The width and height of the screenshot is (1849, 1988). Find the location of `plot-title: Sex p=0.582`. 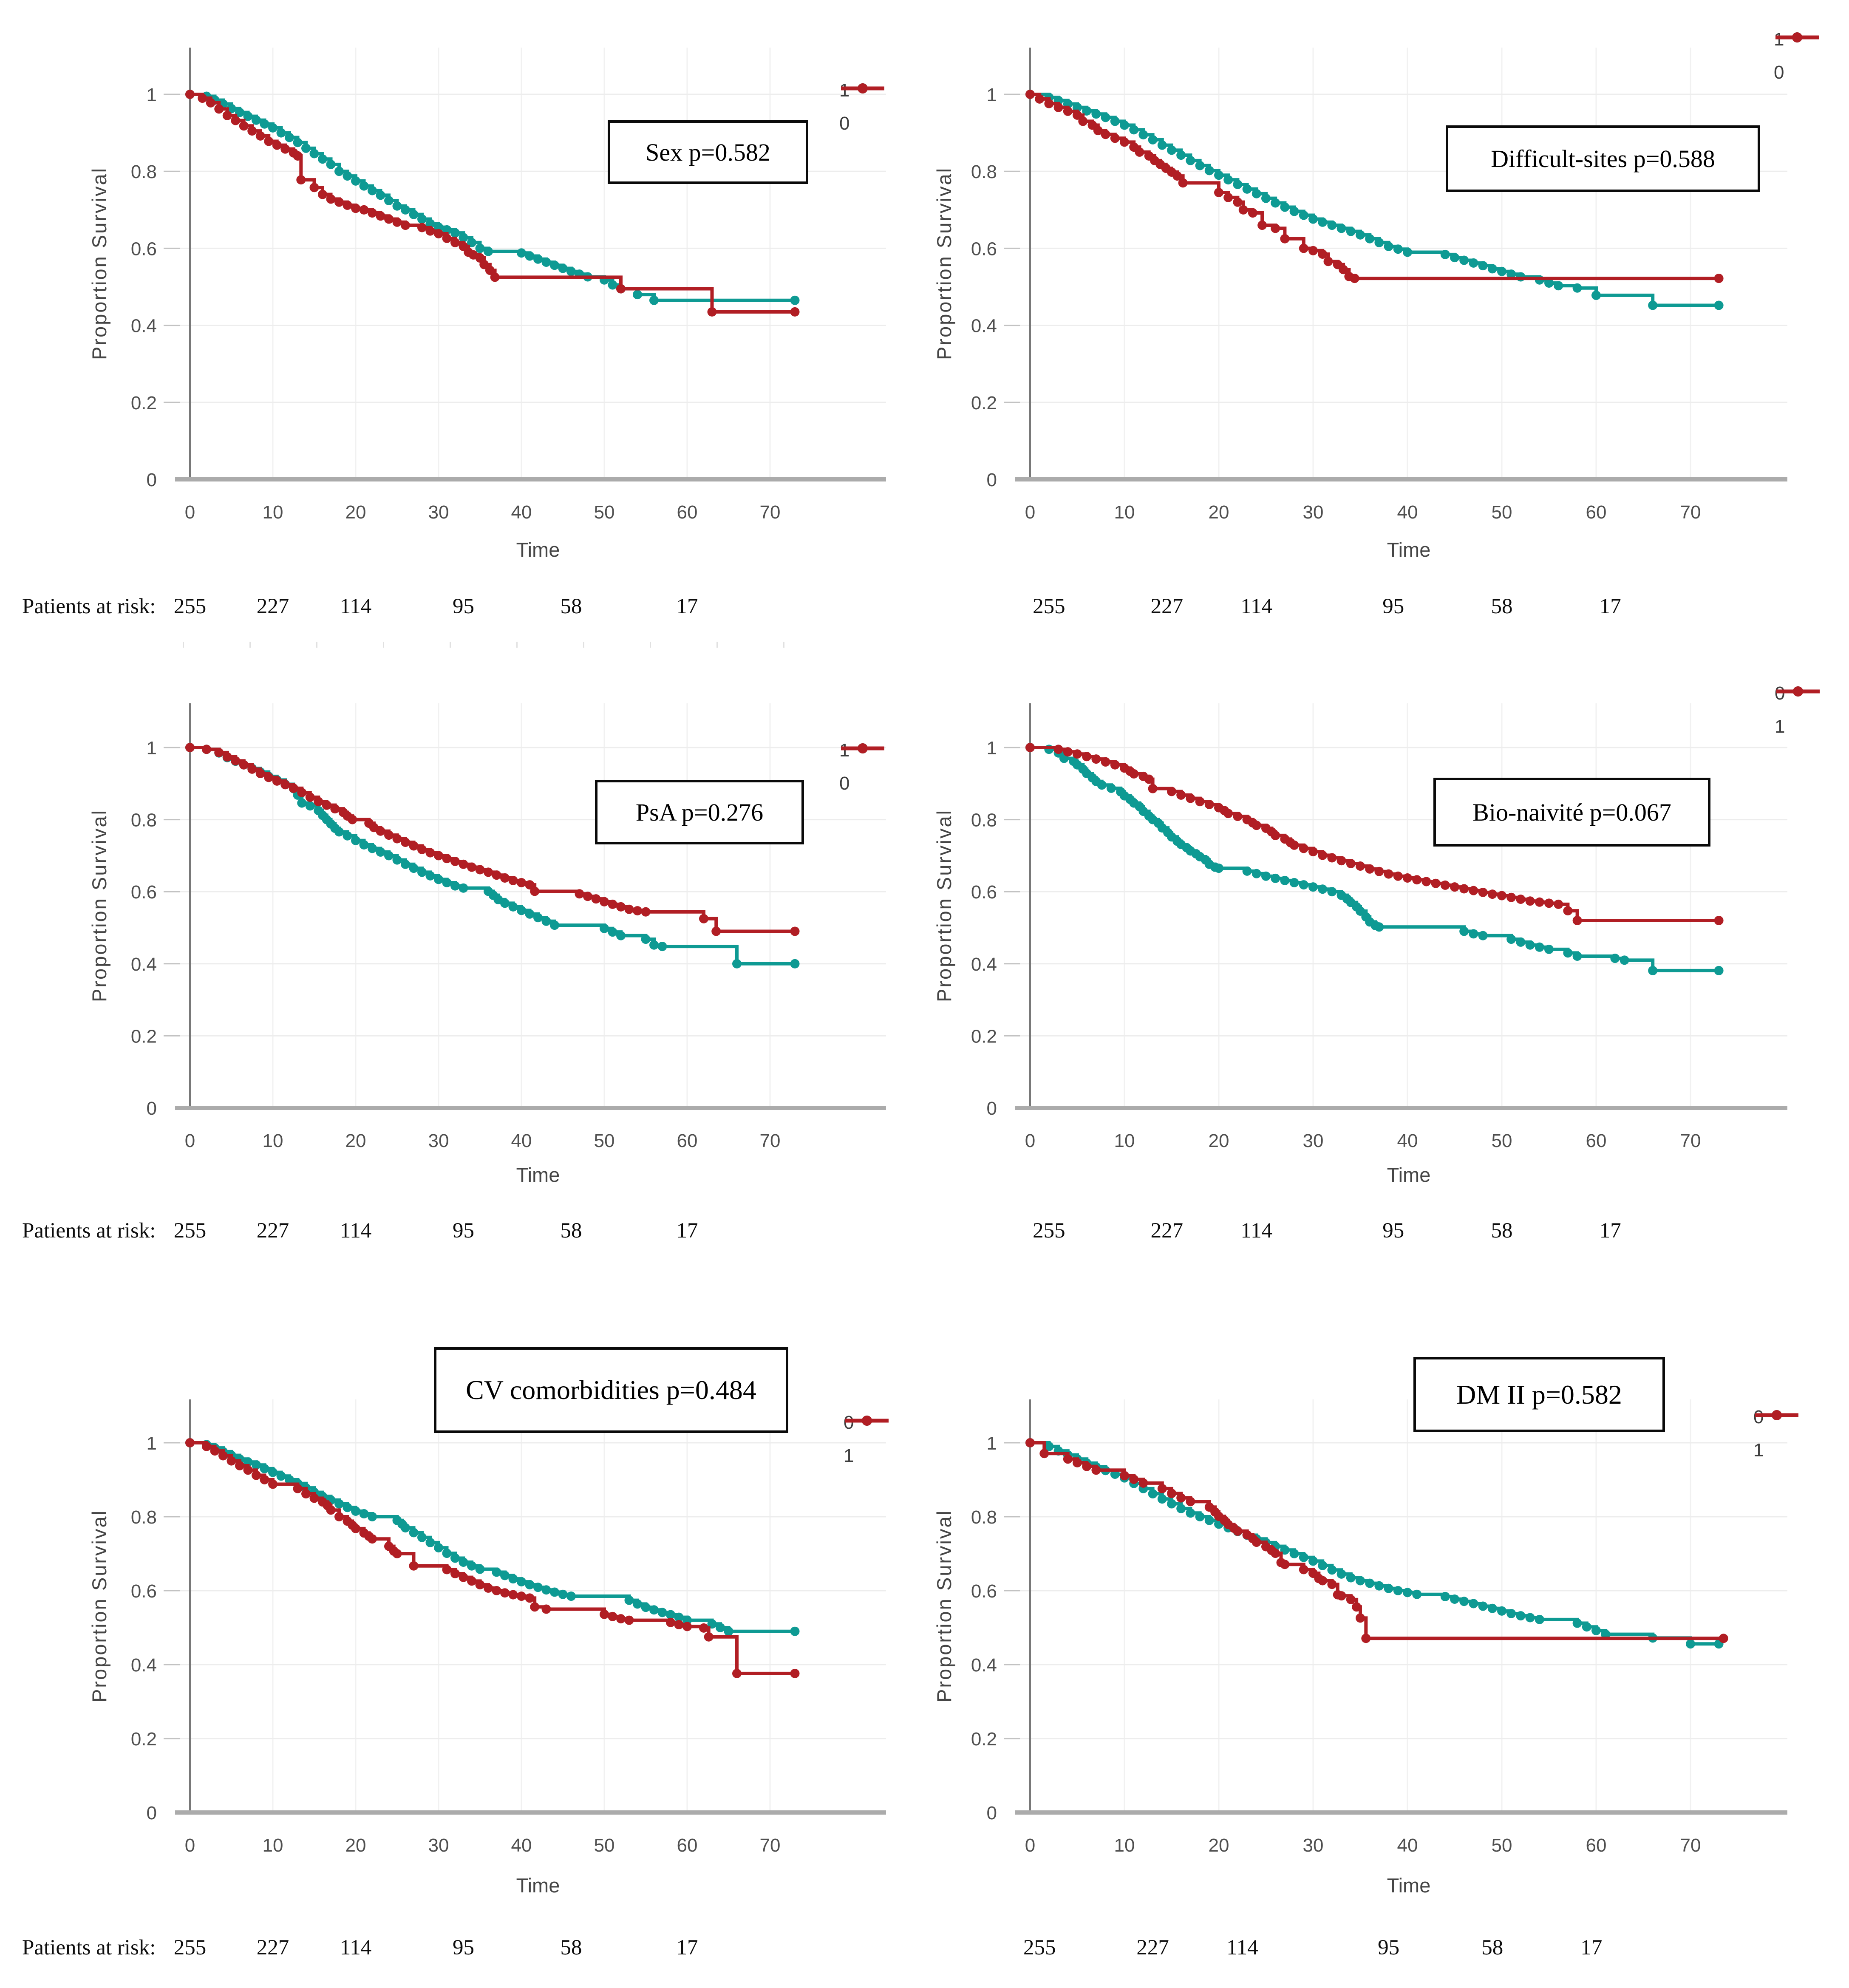

plot-title: Sex p=0.582 is located at coordinates (708, 152).